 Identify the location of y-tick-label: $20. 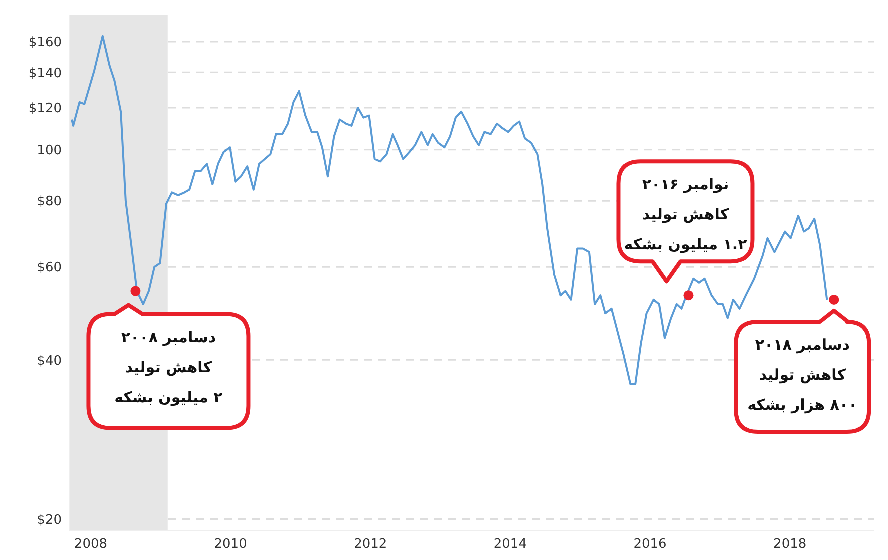
(49, 520).